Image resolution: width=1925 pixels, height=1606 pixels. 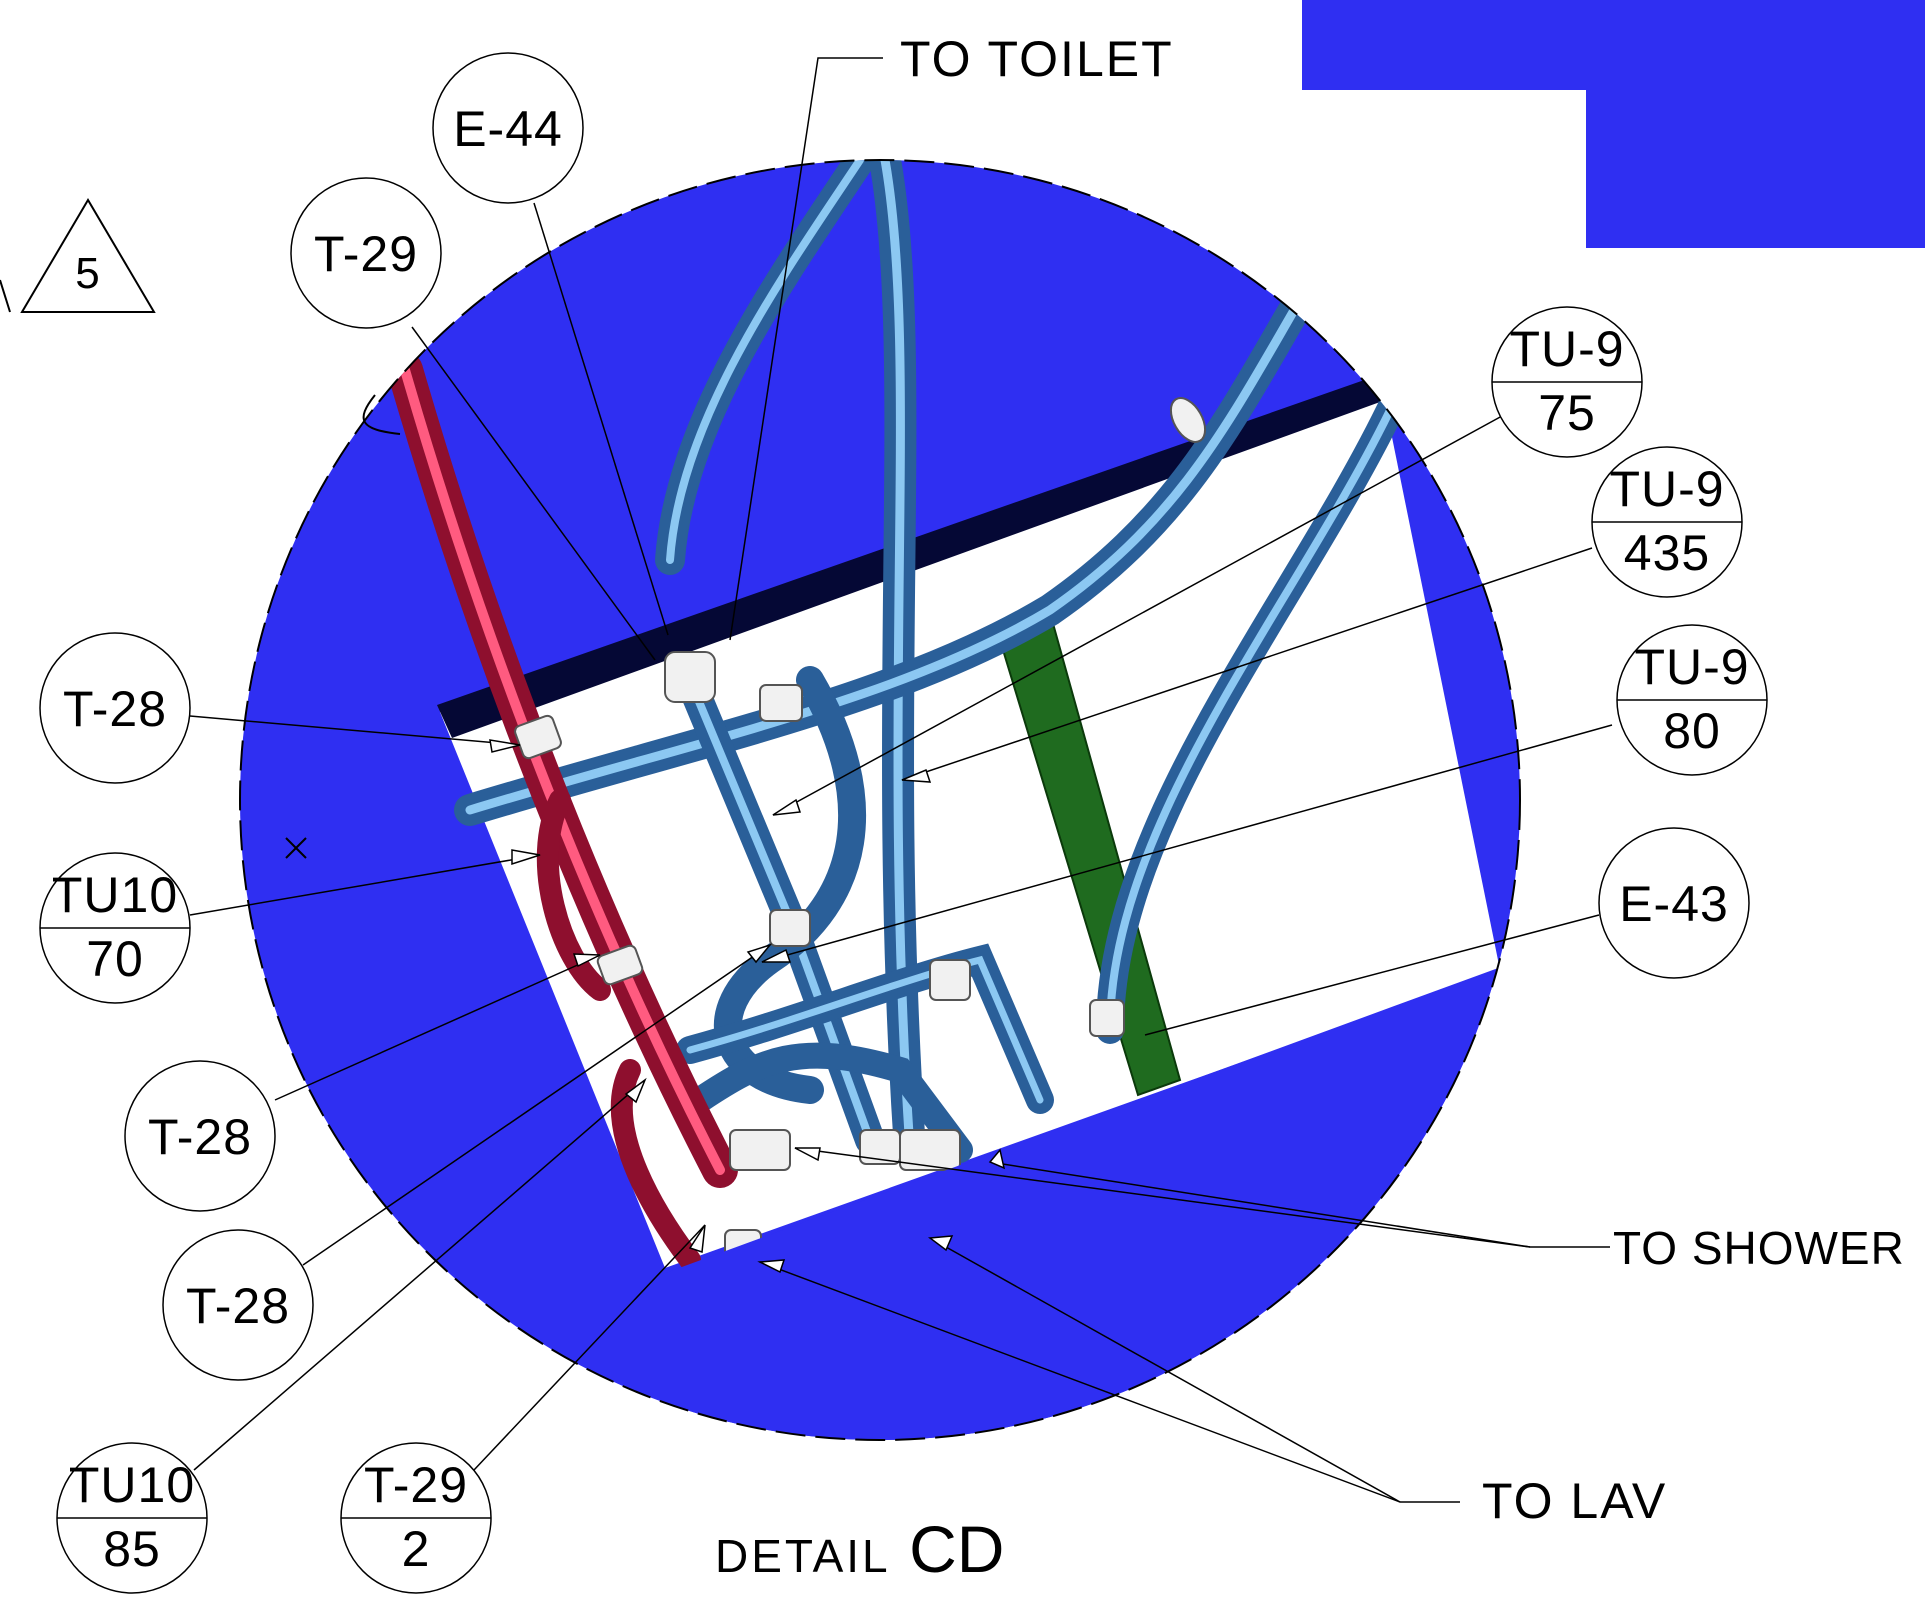 I want to click on pipe-lower-left, so click(x=830, y=1102).